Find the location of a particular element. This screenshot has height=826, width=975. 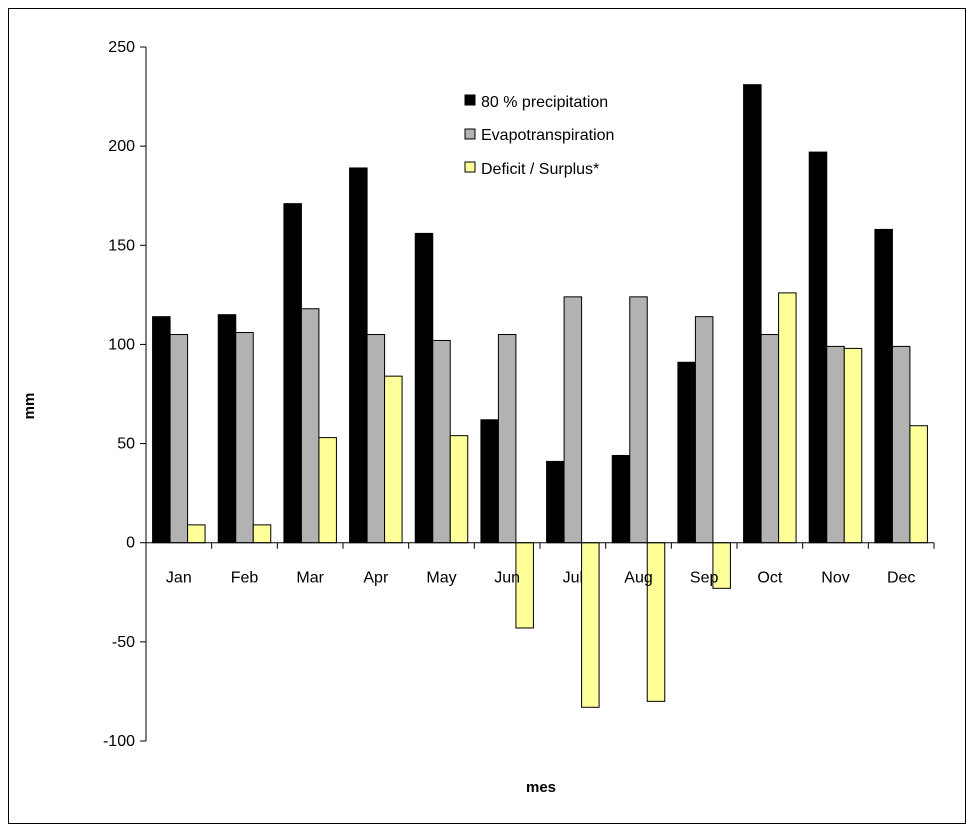

x-axis: Jan Feb Mar Apr May Jun Jul Aug Sep Oct Nov Dec is located at coordinates (540, 564).